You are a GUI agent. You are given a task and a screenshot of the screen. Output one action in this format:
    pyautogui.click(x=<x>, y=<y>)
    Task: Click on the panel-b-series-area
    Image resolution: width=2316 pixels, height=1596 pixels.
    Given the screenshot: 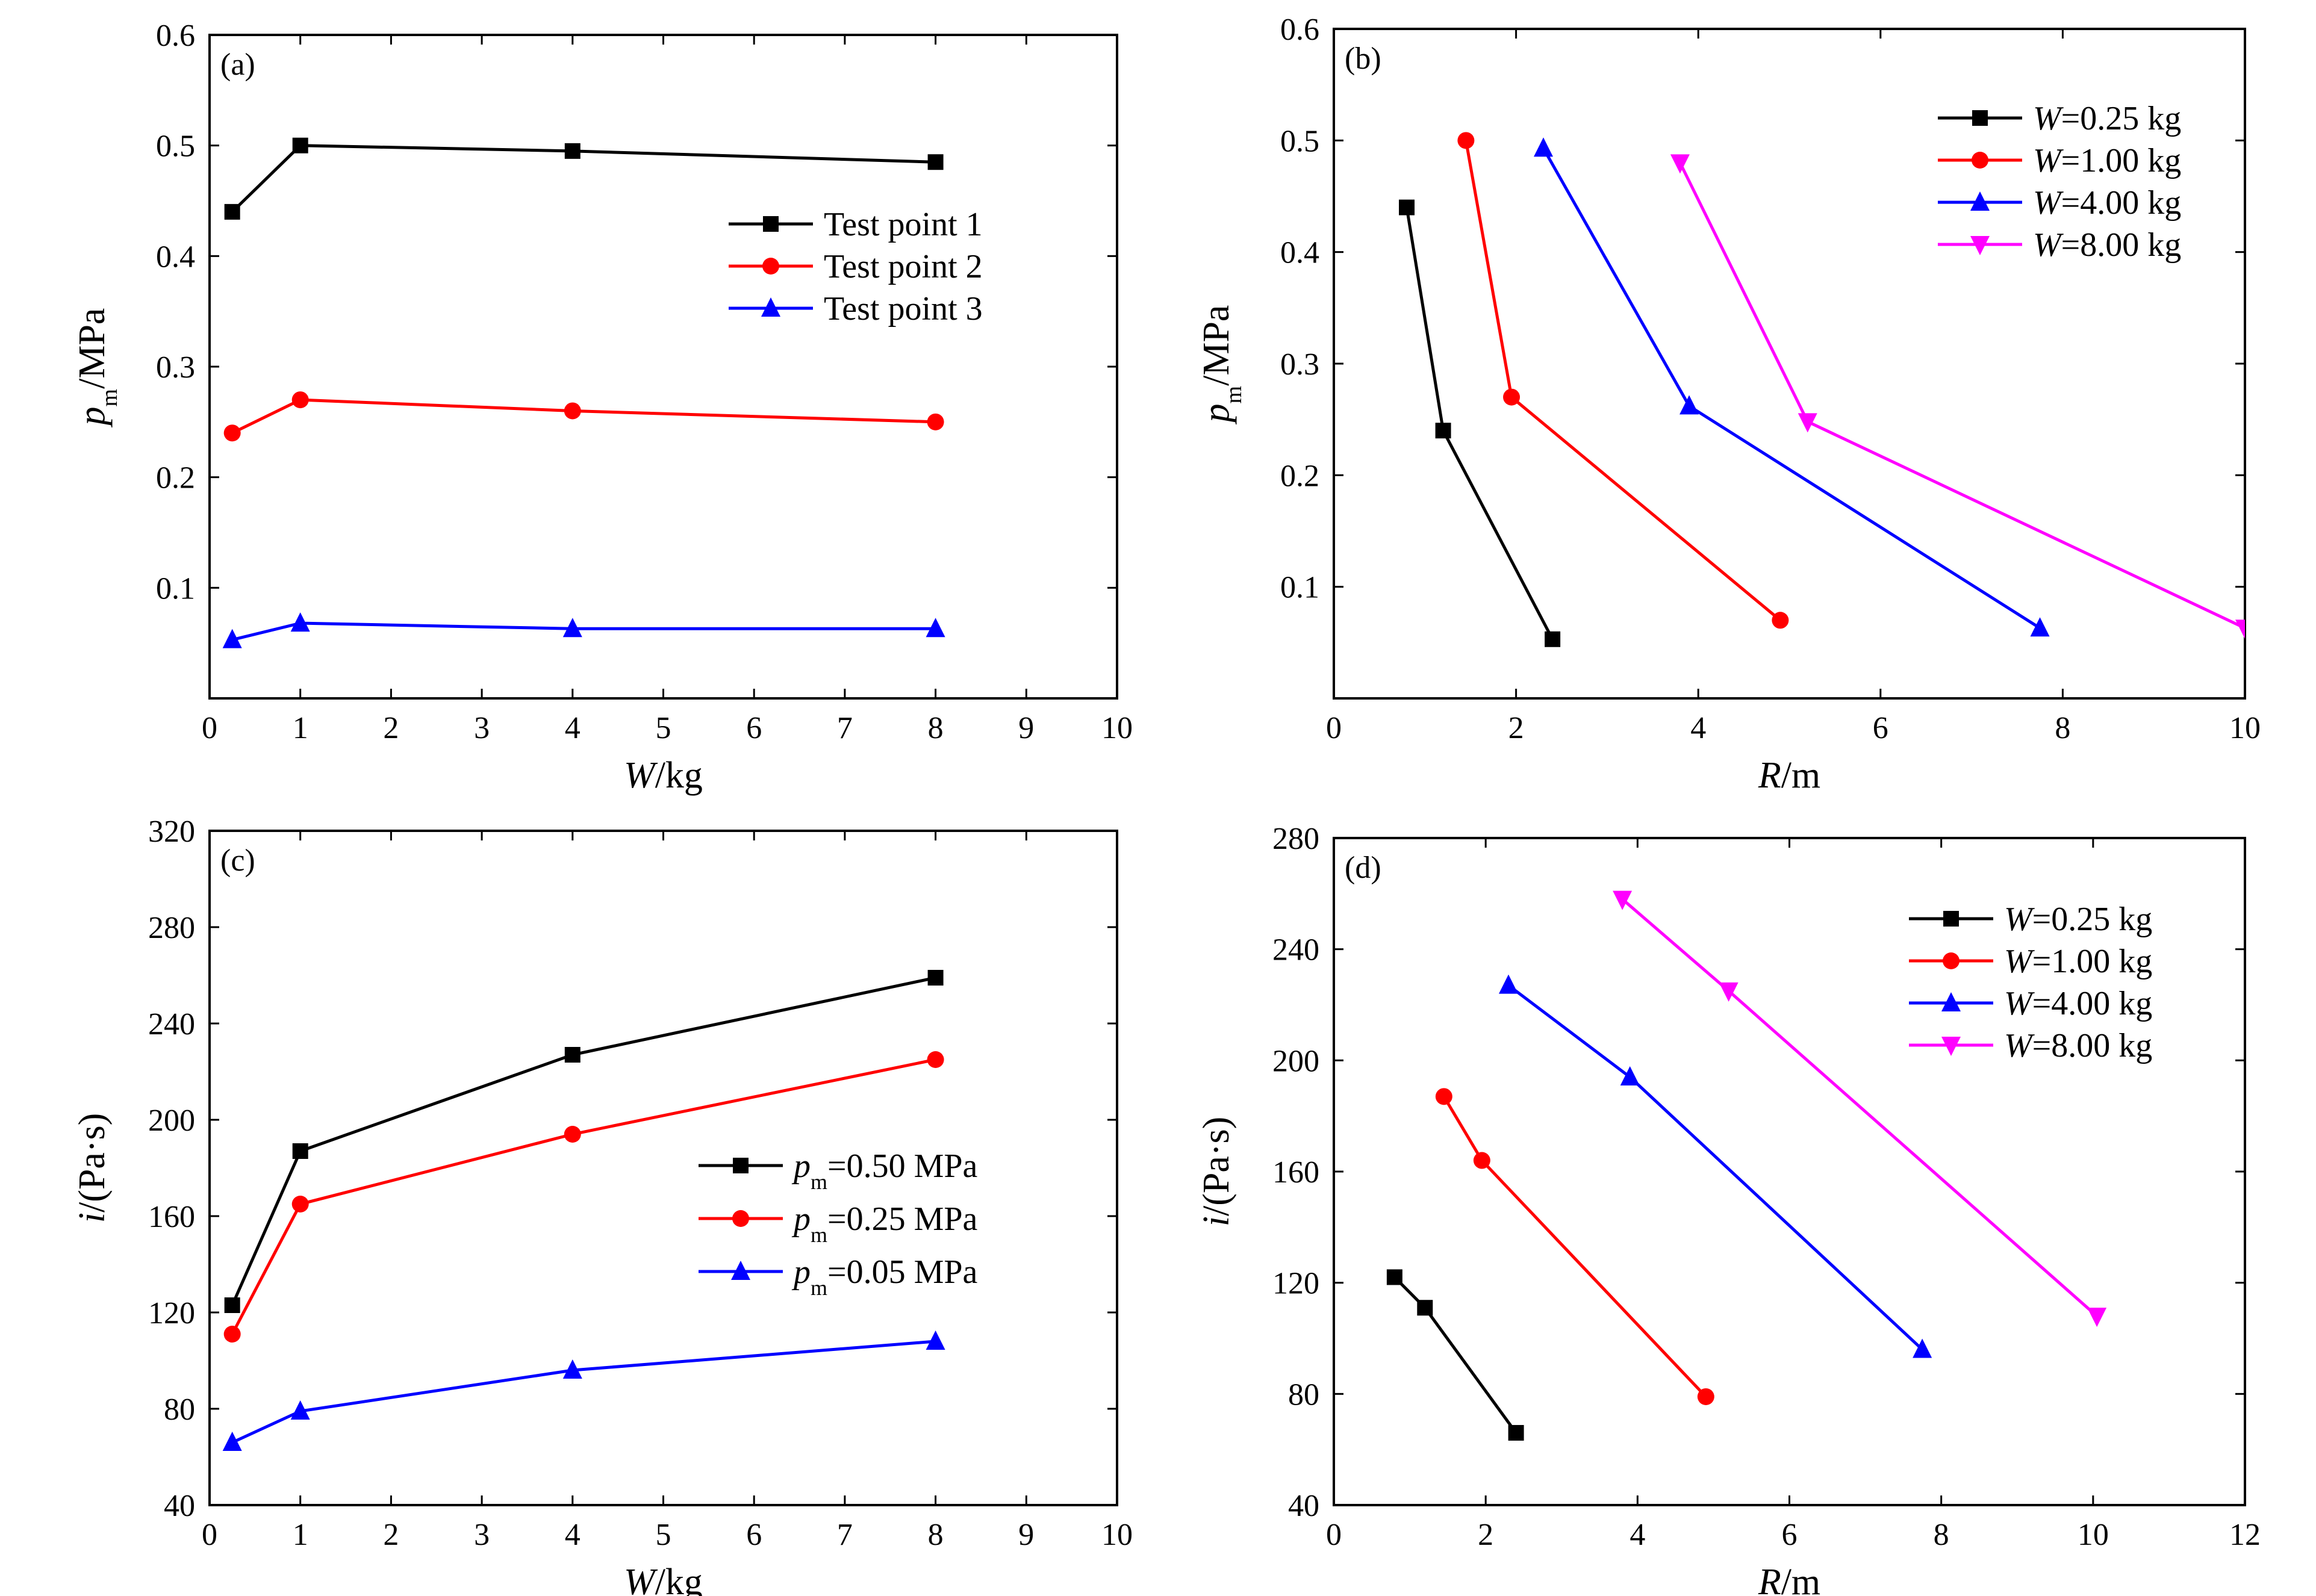 What is the action you would take?
    pyautogui.click(x=1822, y=389)
    